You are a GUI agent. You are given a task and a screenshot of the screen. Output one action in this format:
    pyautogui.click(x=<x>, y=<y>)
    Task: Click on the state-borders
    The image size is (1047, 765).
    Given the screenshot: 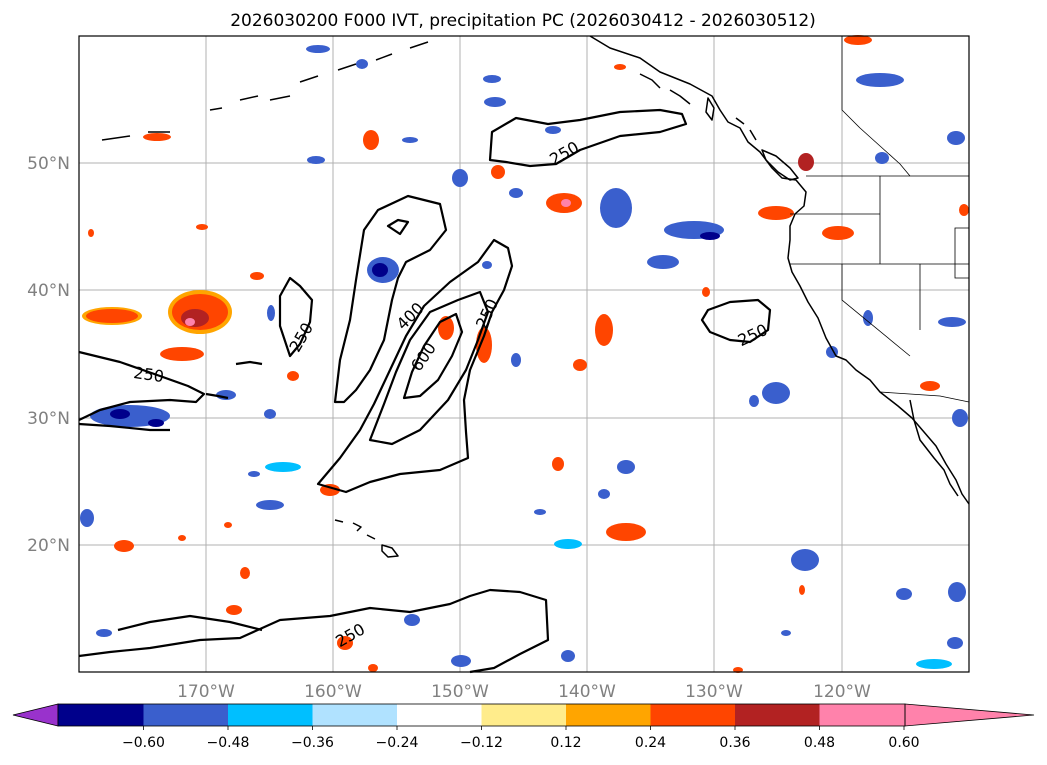 What is the action you would take?
    pyautogui.click(x=880, y=266)
    